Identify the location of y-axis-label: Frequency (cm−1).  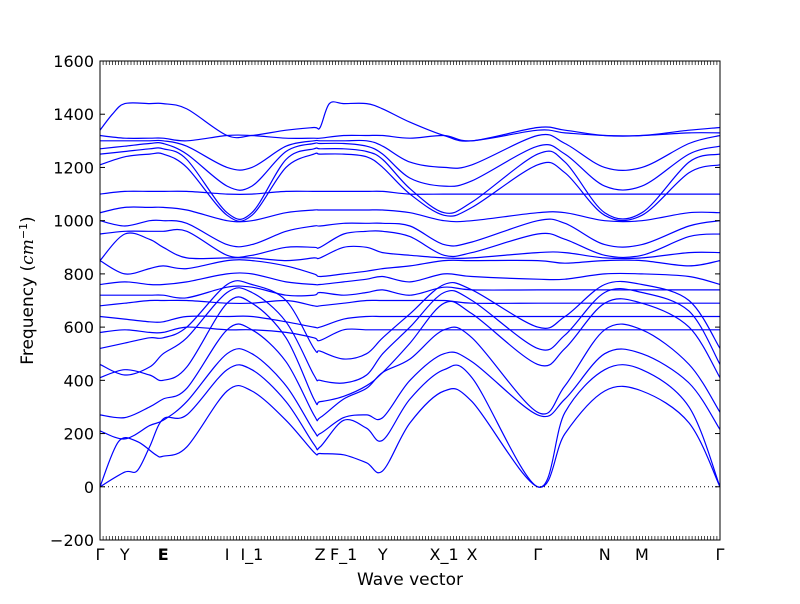
(28, 290).